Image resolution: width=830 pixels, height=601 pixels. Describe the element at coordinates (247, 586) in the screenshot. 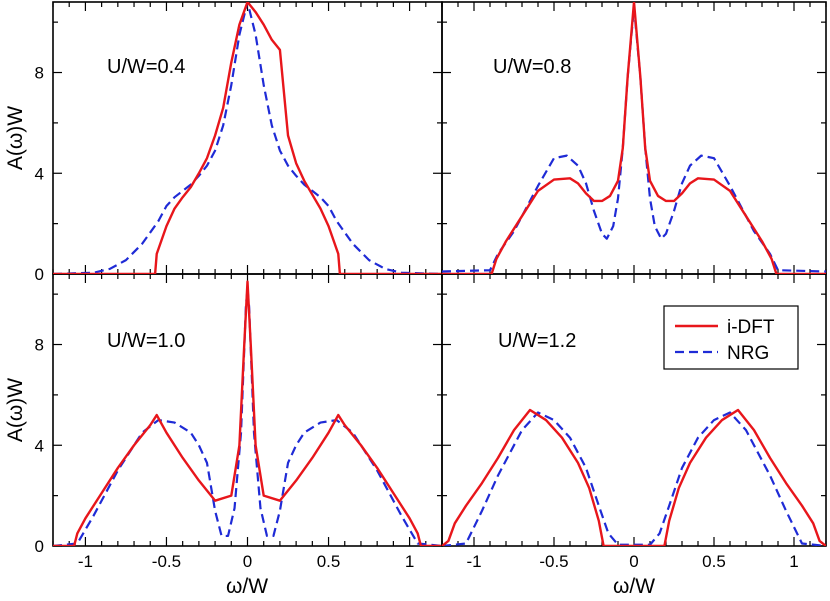

I see `x-axis-label-left: ω/W` at that location.